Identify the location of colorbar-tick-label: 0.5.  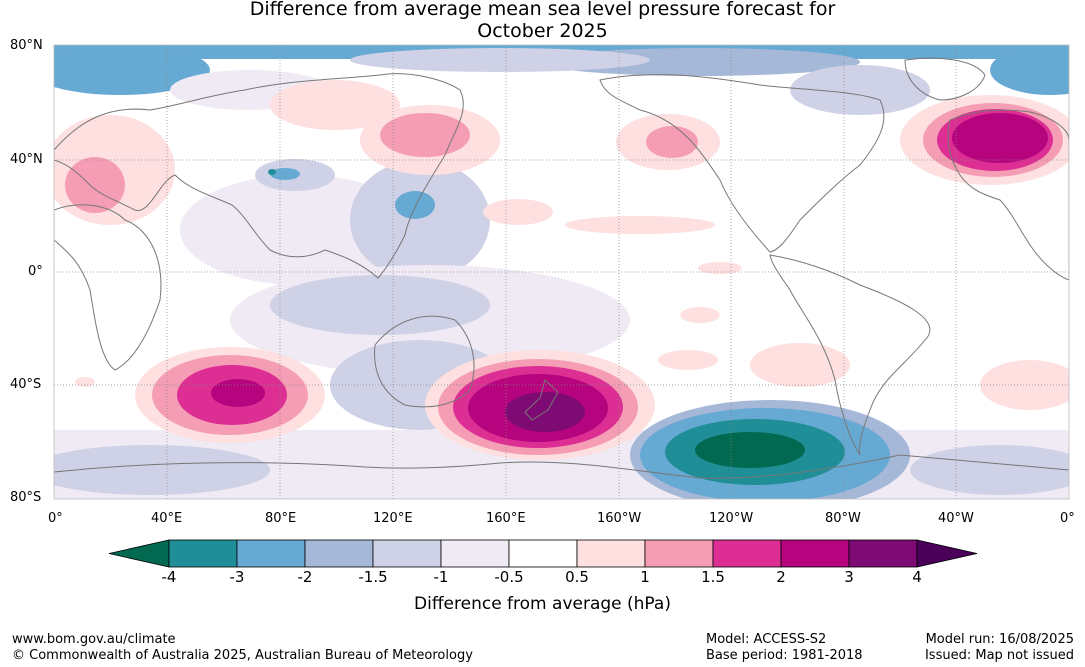
(577, 577).